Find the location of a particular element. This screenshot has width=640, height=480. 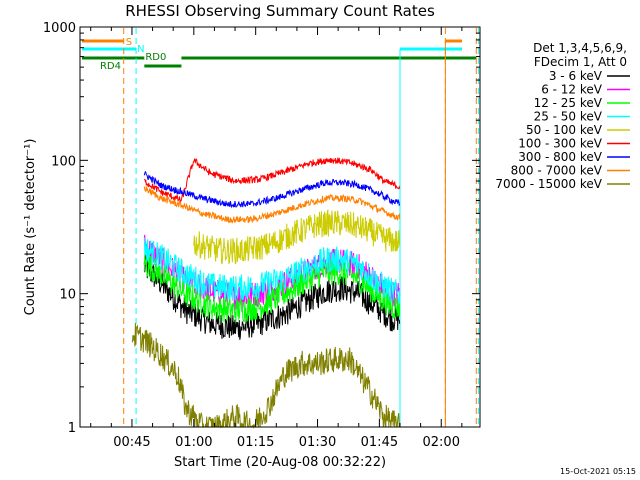

legend-label: 7000 - 15000 keV is located at coordinates (548, 184).